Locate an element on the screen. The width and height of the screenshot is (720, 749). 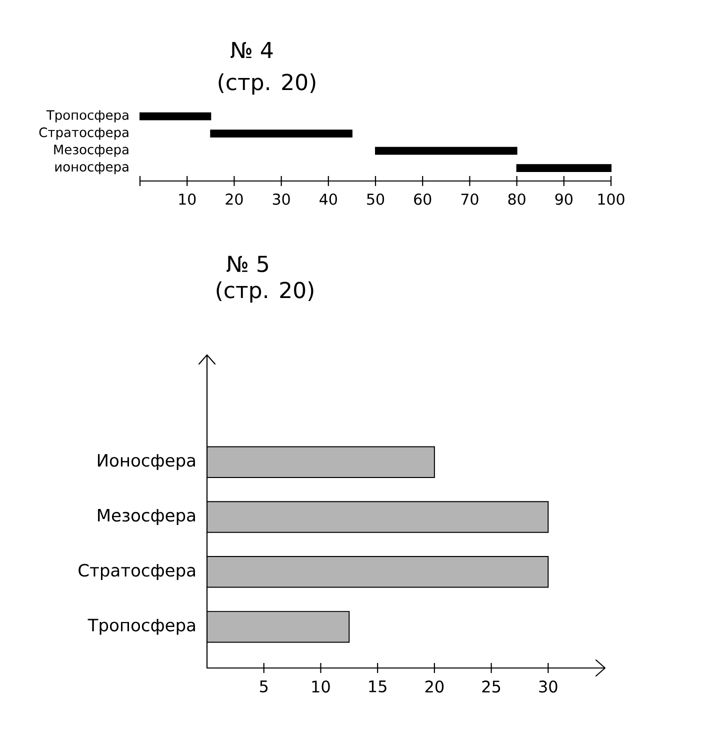
x-tick-label: 90 is located at coordinates (563, 199).